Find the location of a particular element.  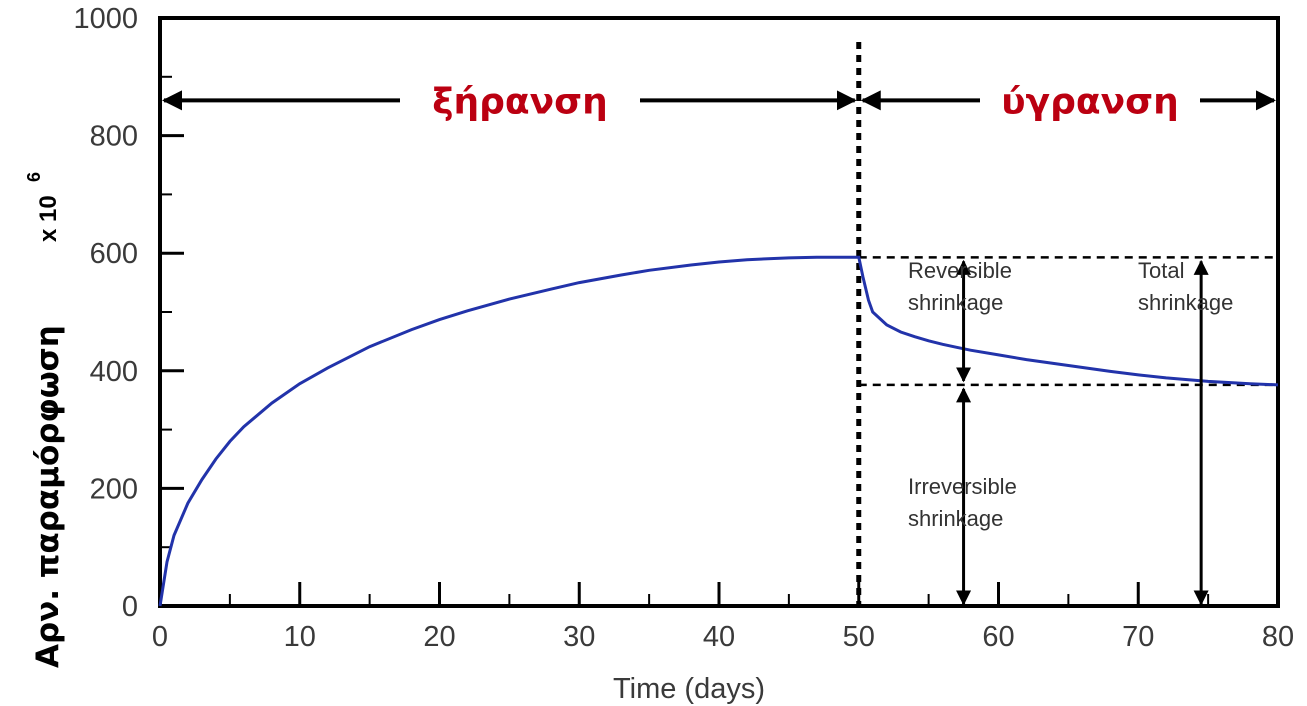

y-tick-label: 800 is located at coordinates (114, 137).